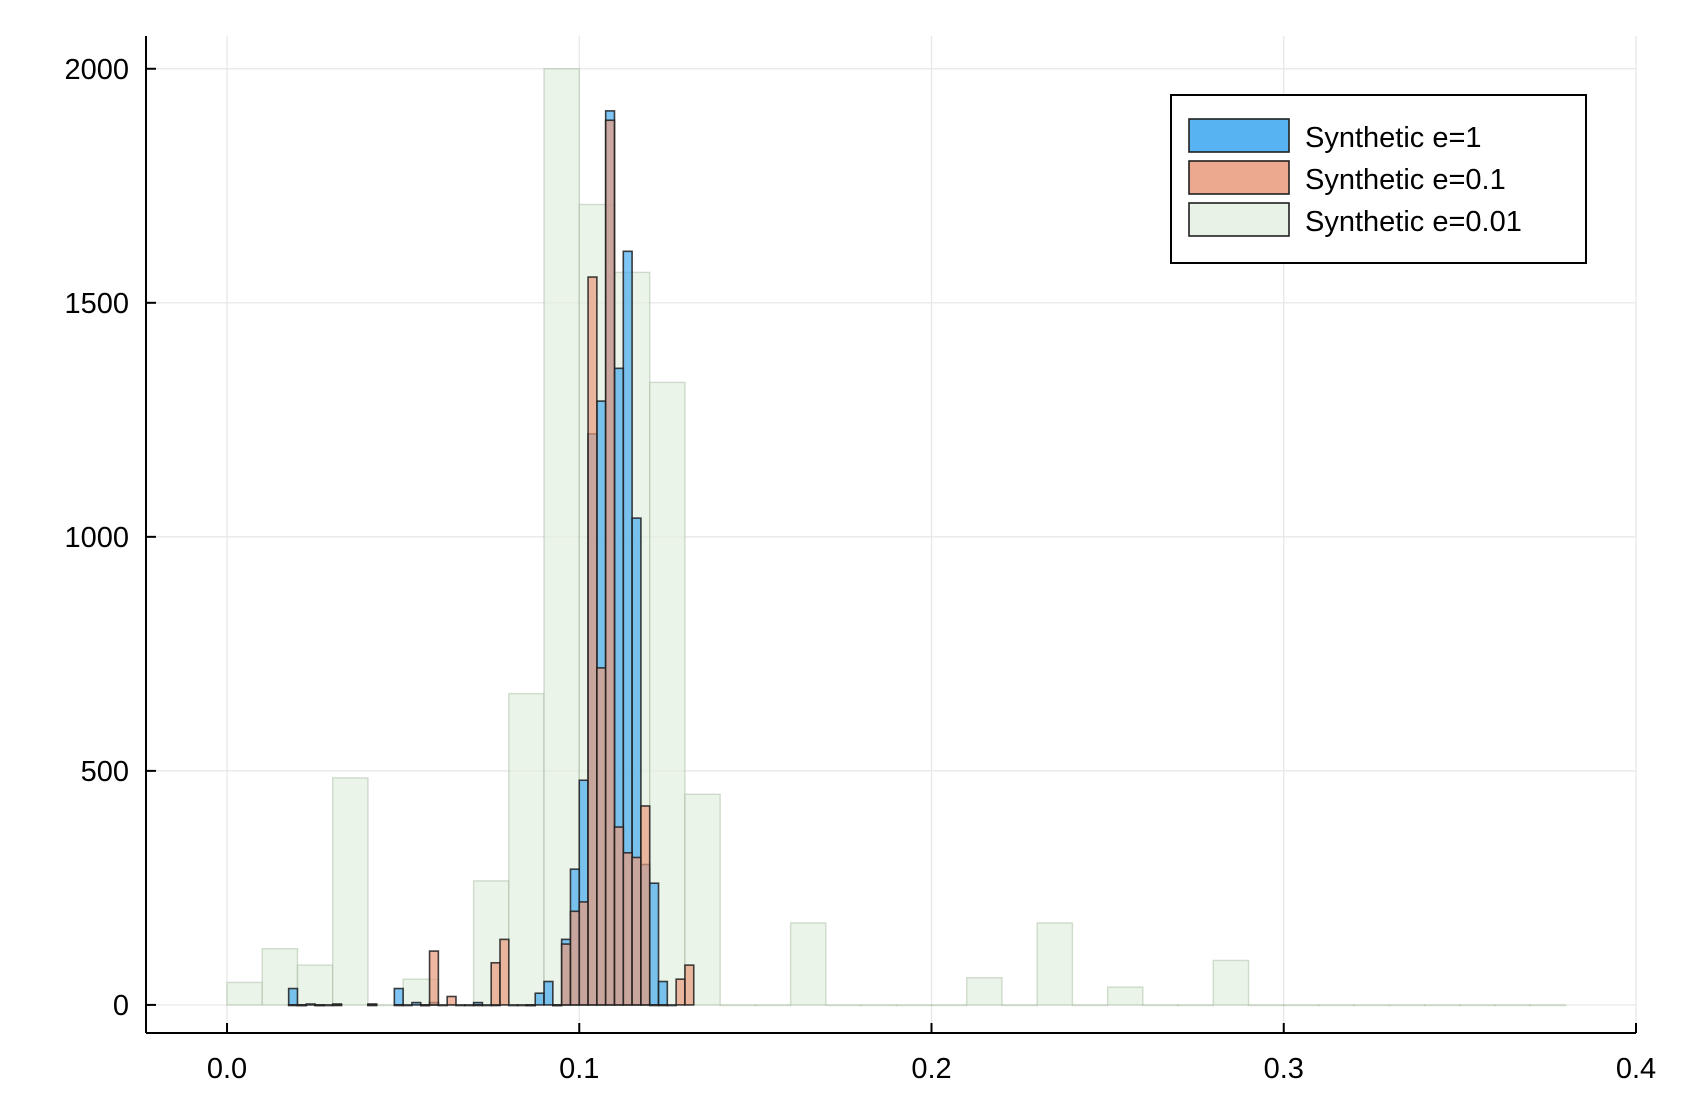 The image size is (1692, 1096). What do you see at coordinates (96, 304) in the screenshot?
I see `y-tick-label: 1500` at bounding box center [96, 304].